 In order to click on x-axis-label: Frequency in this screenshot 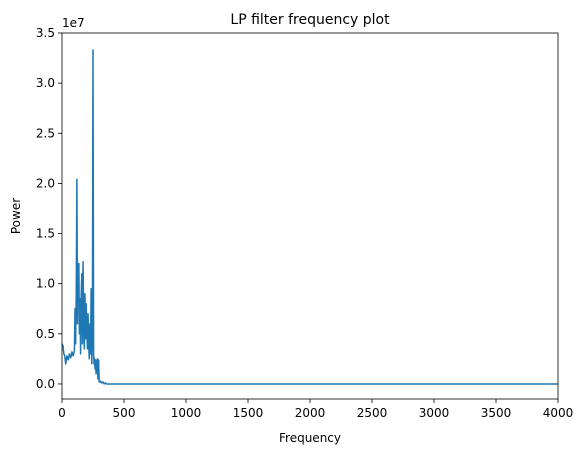, I will do `click(310, 438)`.